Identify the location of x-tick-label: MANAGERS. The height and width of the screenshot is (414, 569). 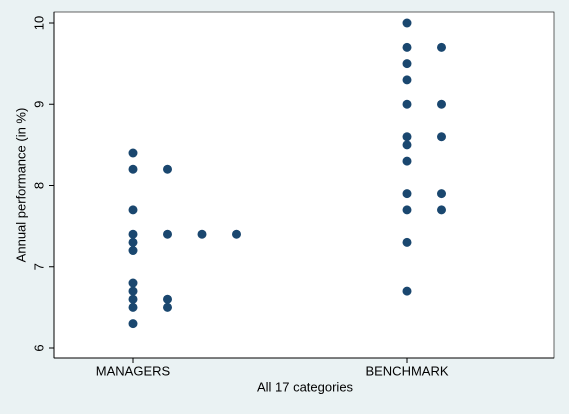
(133, 370).